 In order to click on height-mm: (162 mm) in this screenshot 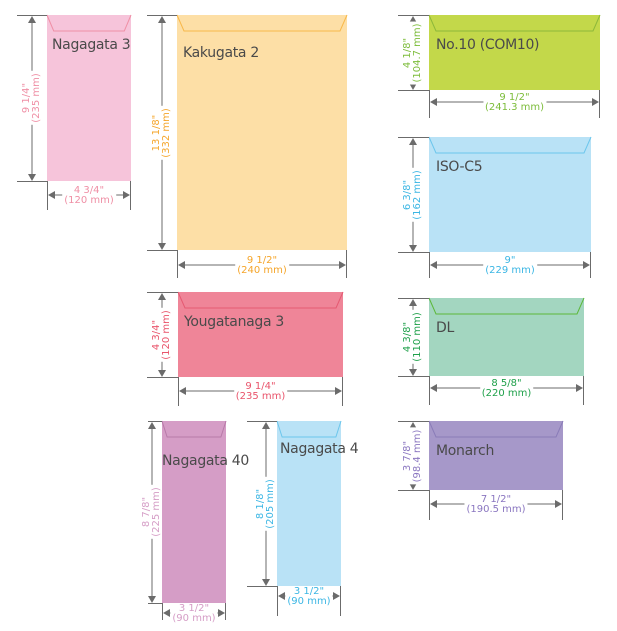, I will do `click(417, 194)`.